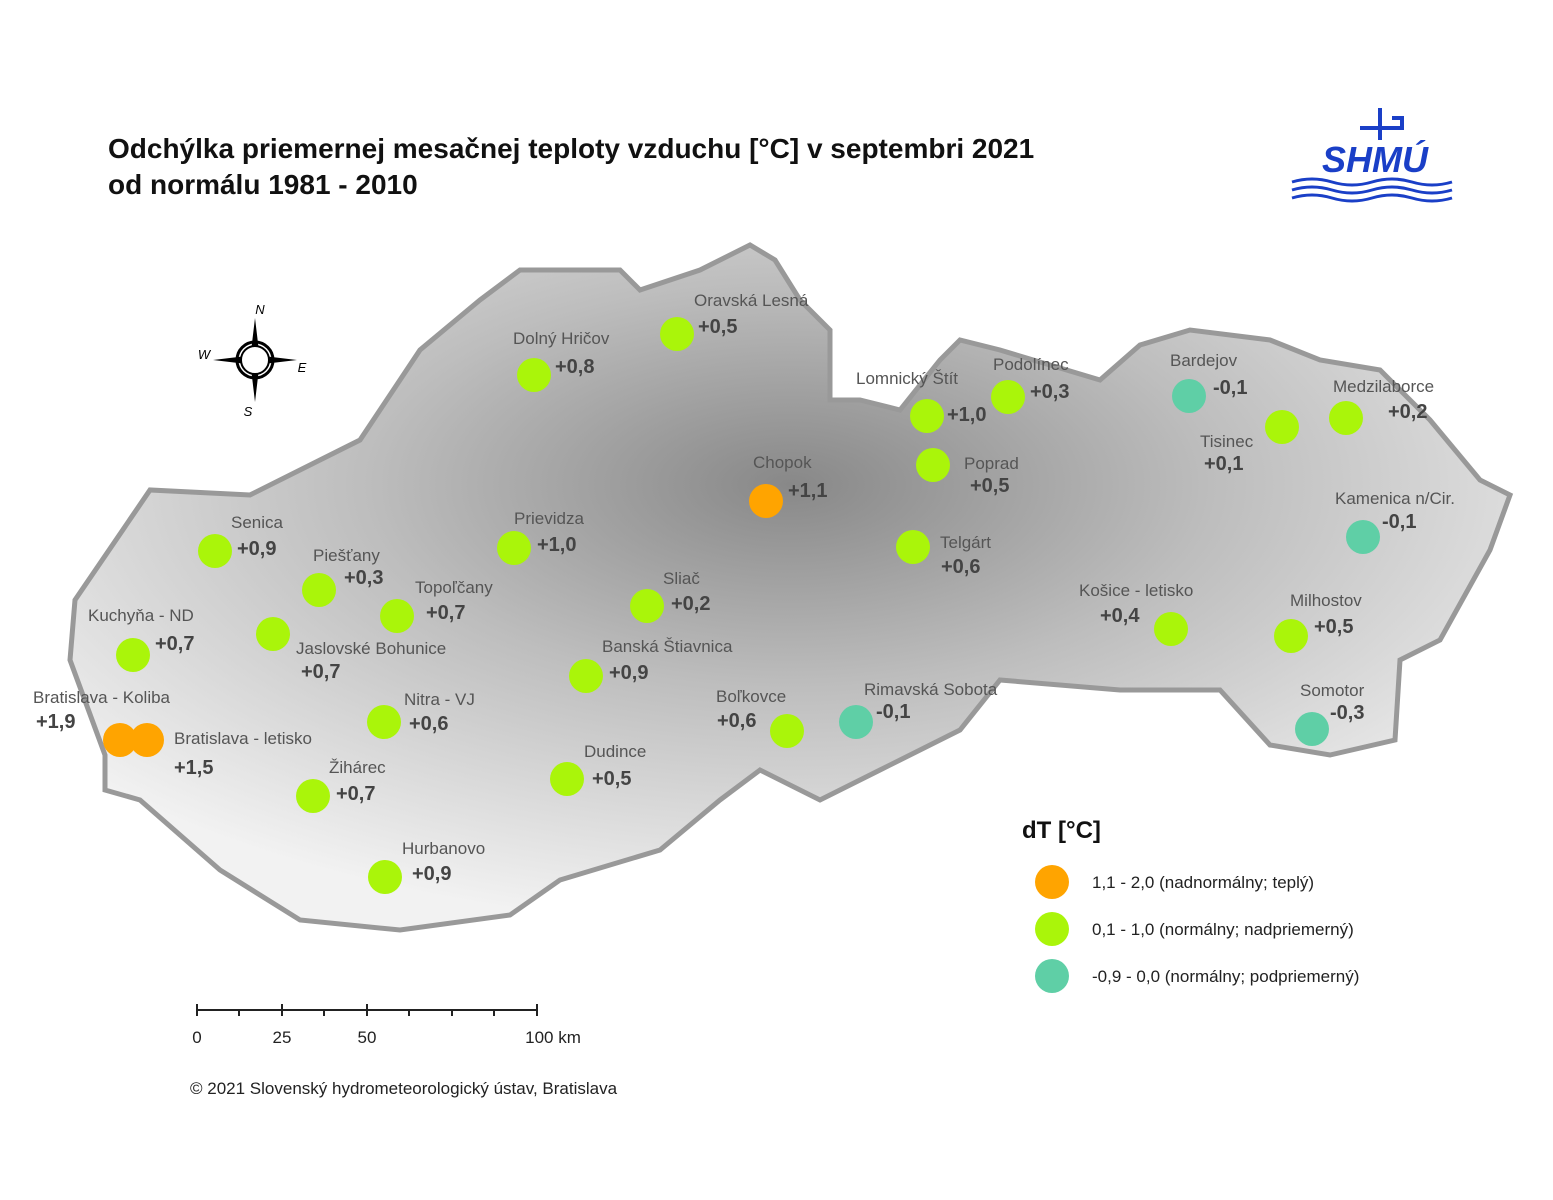  What do you see at coordinates (367, 1037) in the screenshot?
I see `scale-label: 50` at bounding box center [367, 1037].